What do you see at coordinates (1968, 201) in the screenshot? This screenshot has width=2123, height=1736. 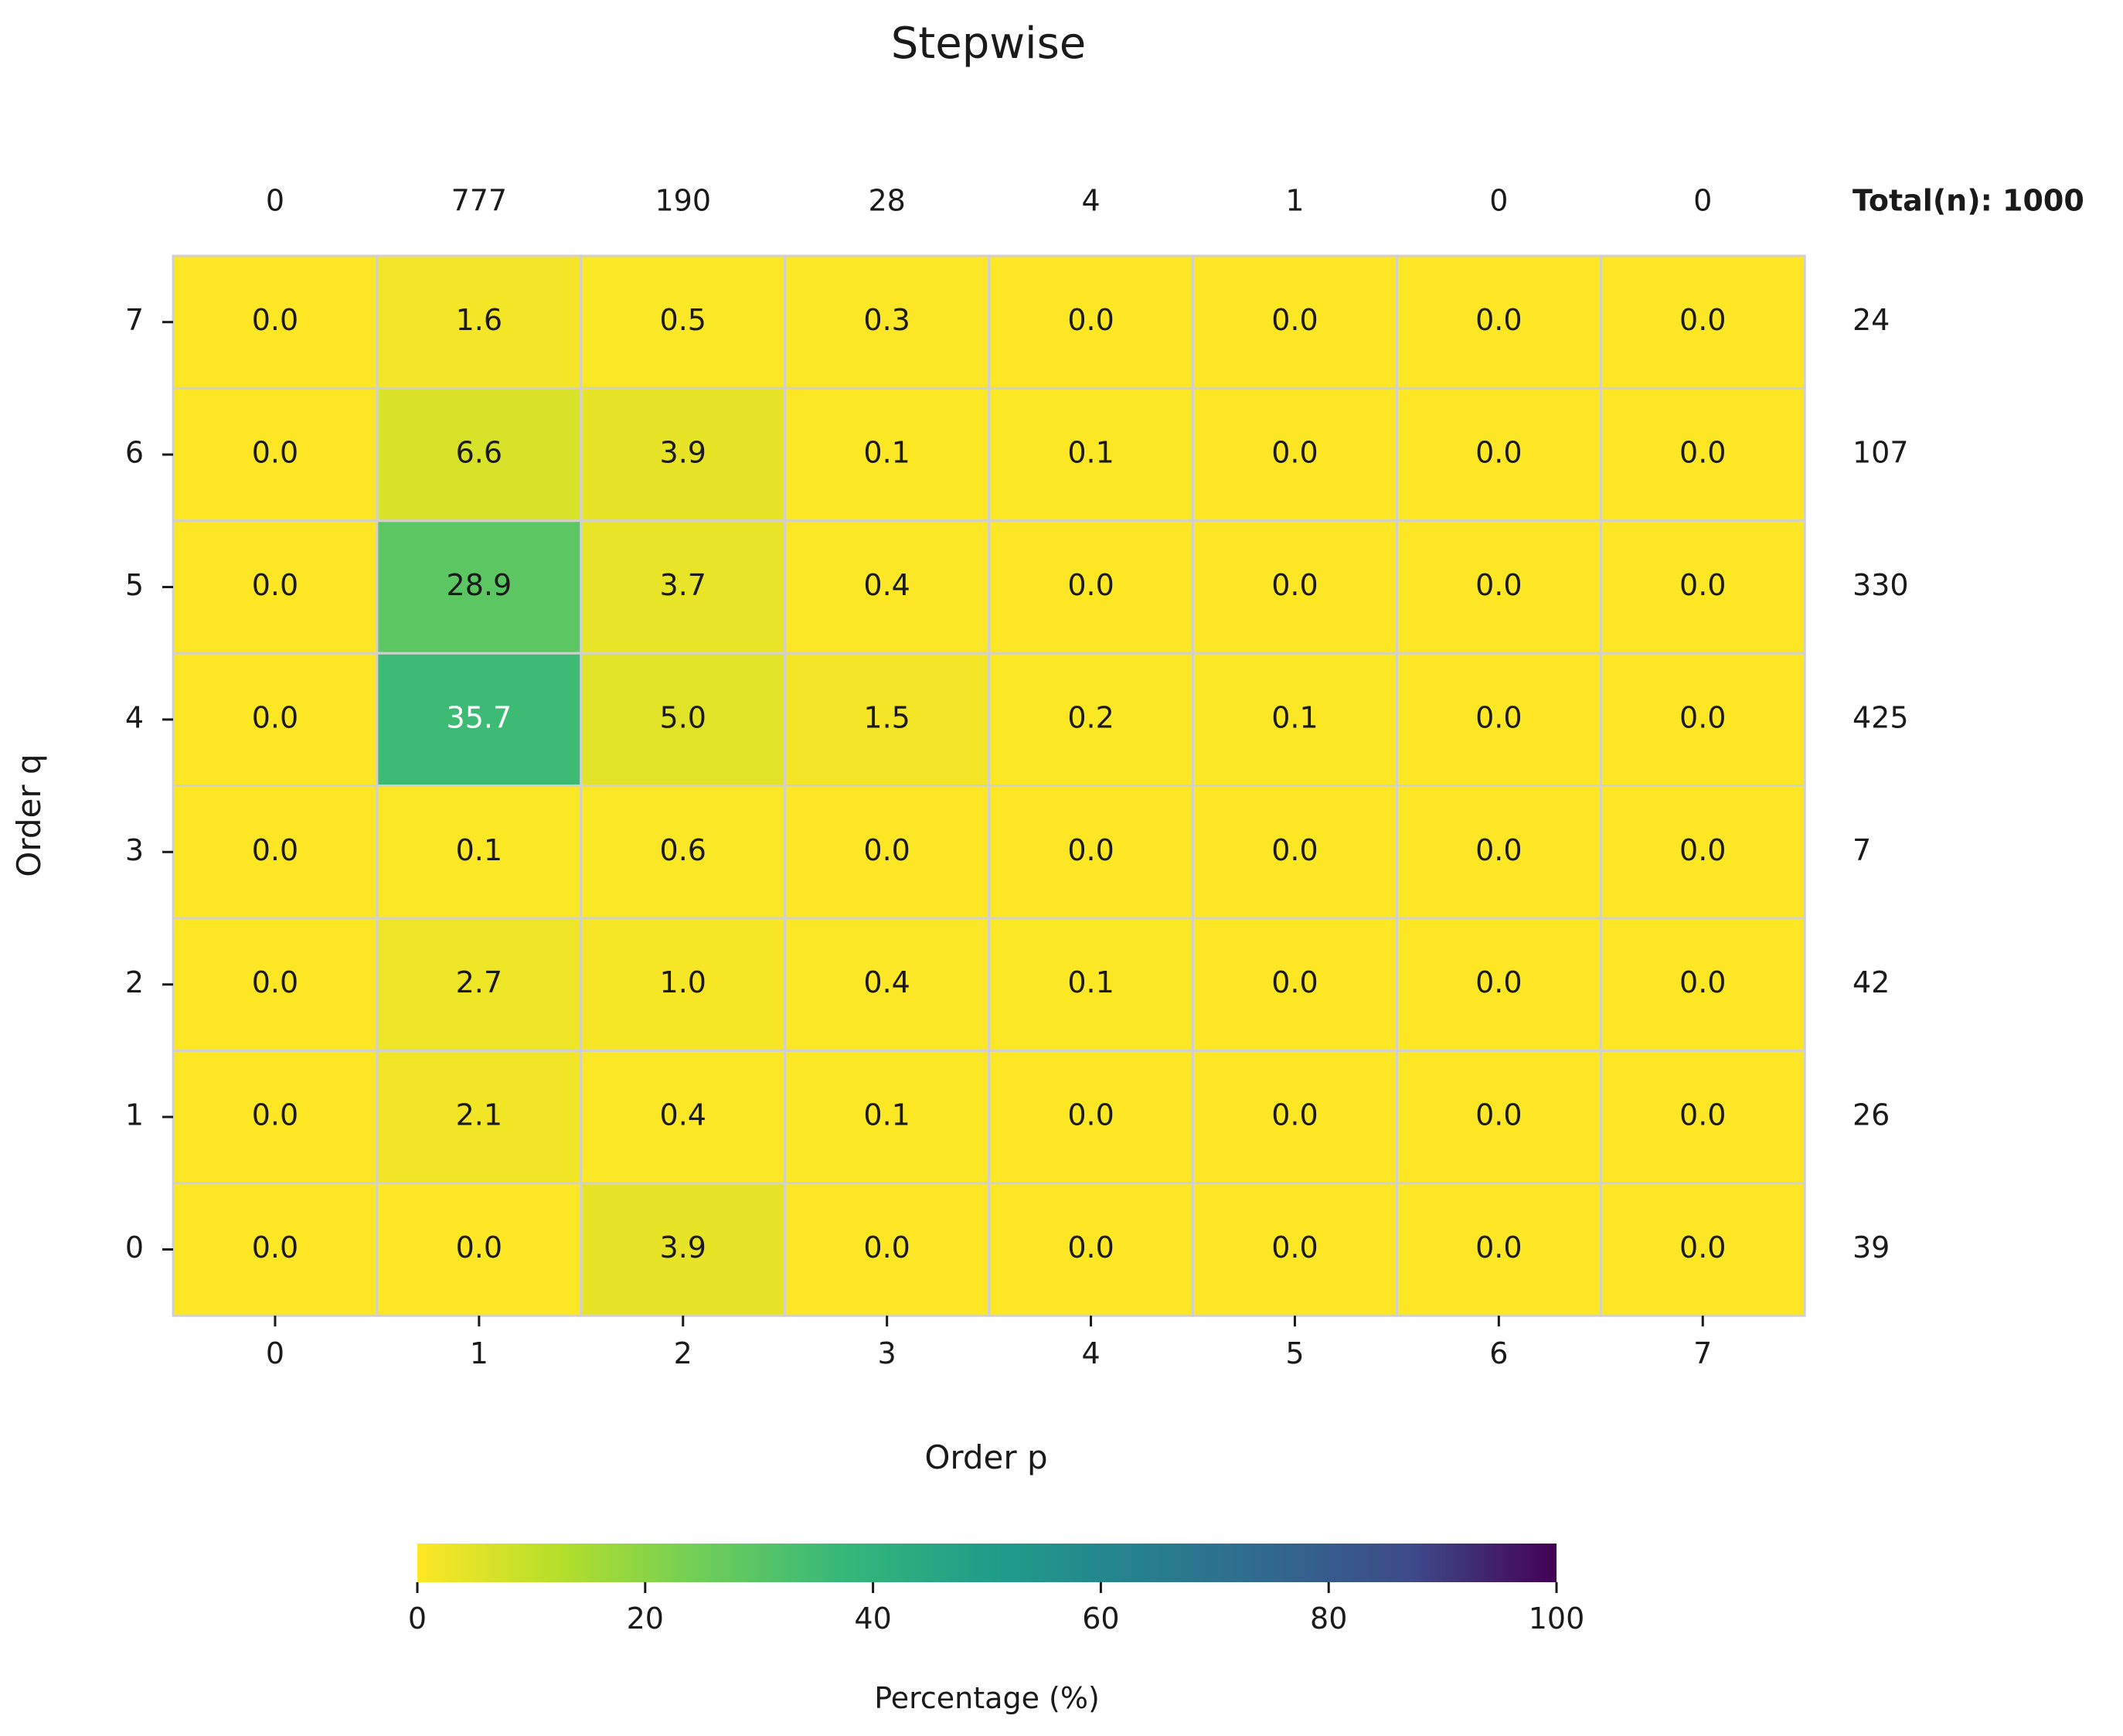 I see `total-label: Total(n): 1000` at bounding box center [1968, 201].